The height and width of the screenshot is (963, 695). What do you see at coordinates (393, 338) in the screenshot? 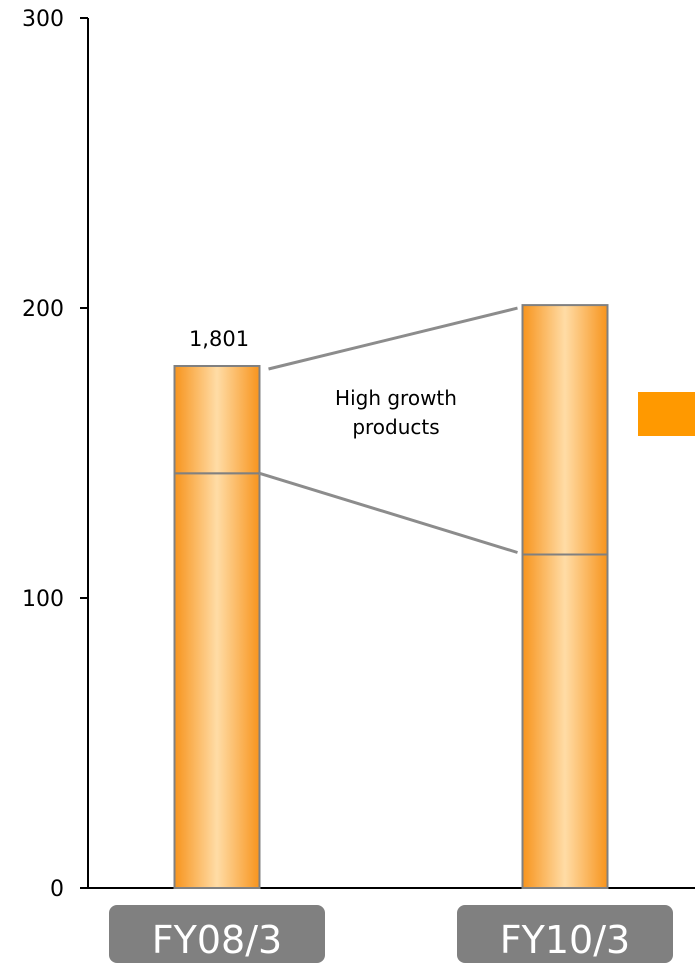
I see `connector-top` at bounding box center [393, 338].